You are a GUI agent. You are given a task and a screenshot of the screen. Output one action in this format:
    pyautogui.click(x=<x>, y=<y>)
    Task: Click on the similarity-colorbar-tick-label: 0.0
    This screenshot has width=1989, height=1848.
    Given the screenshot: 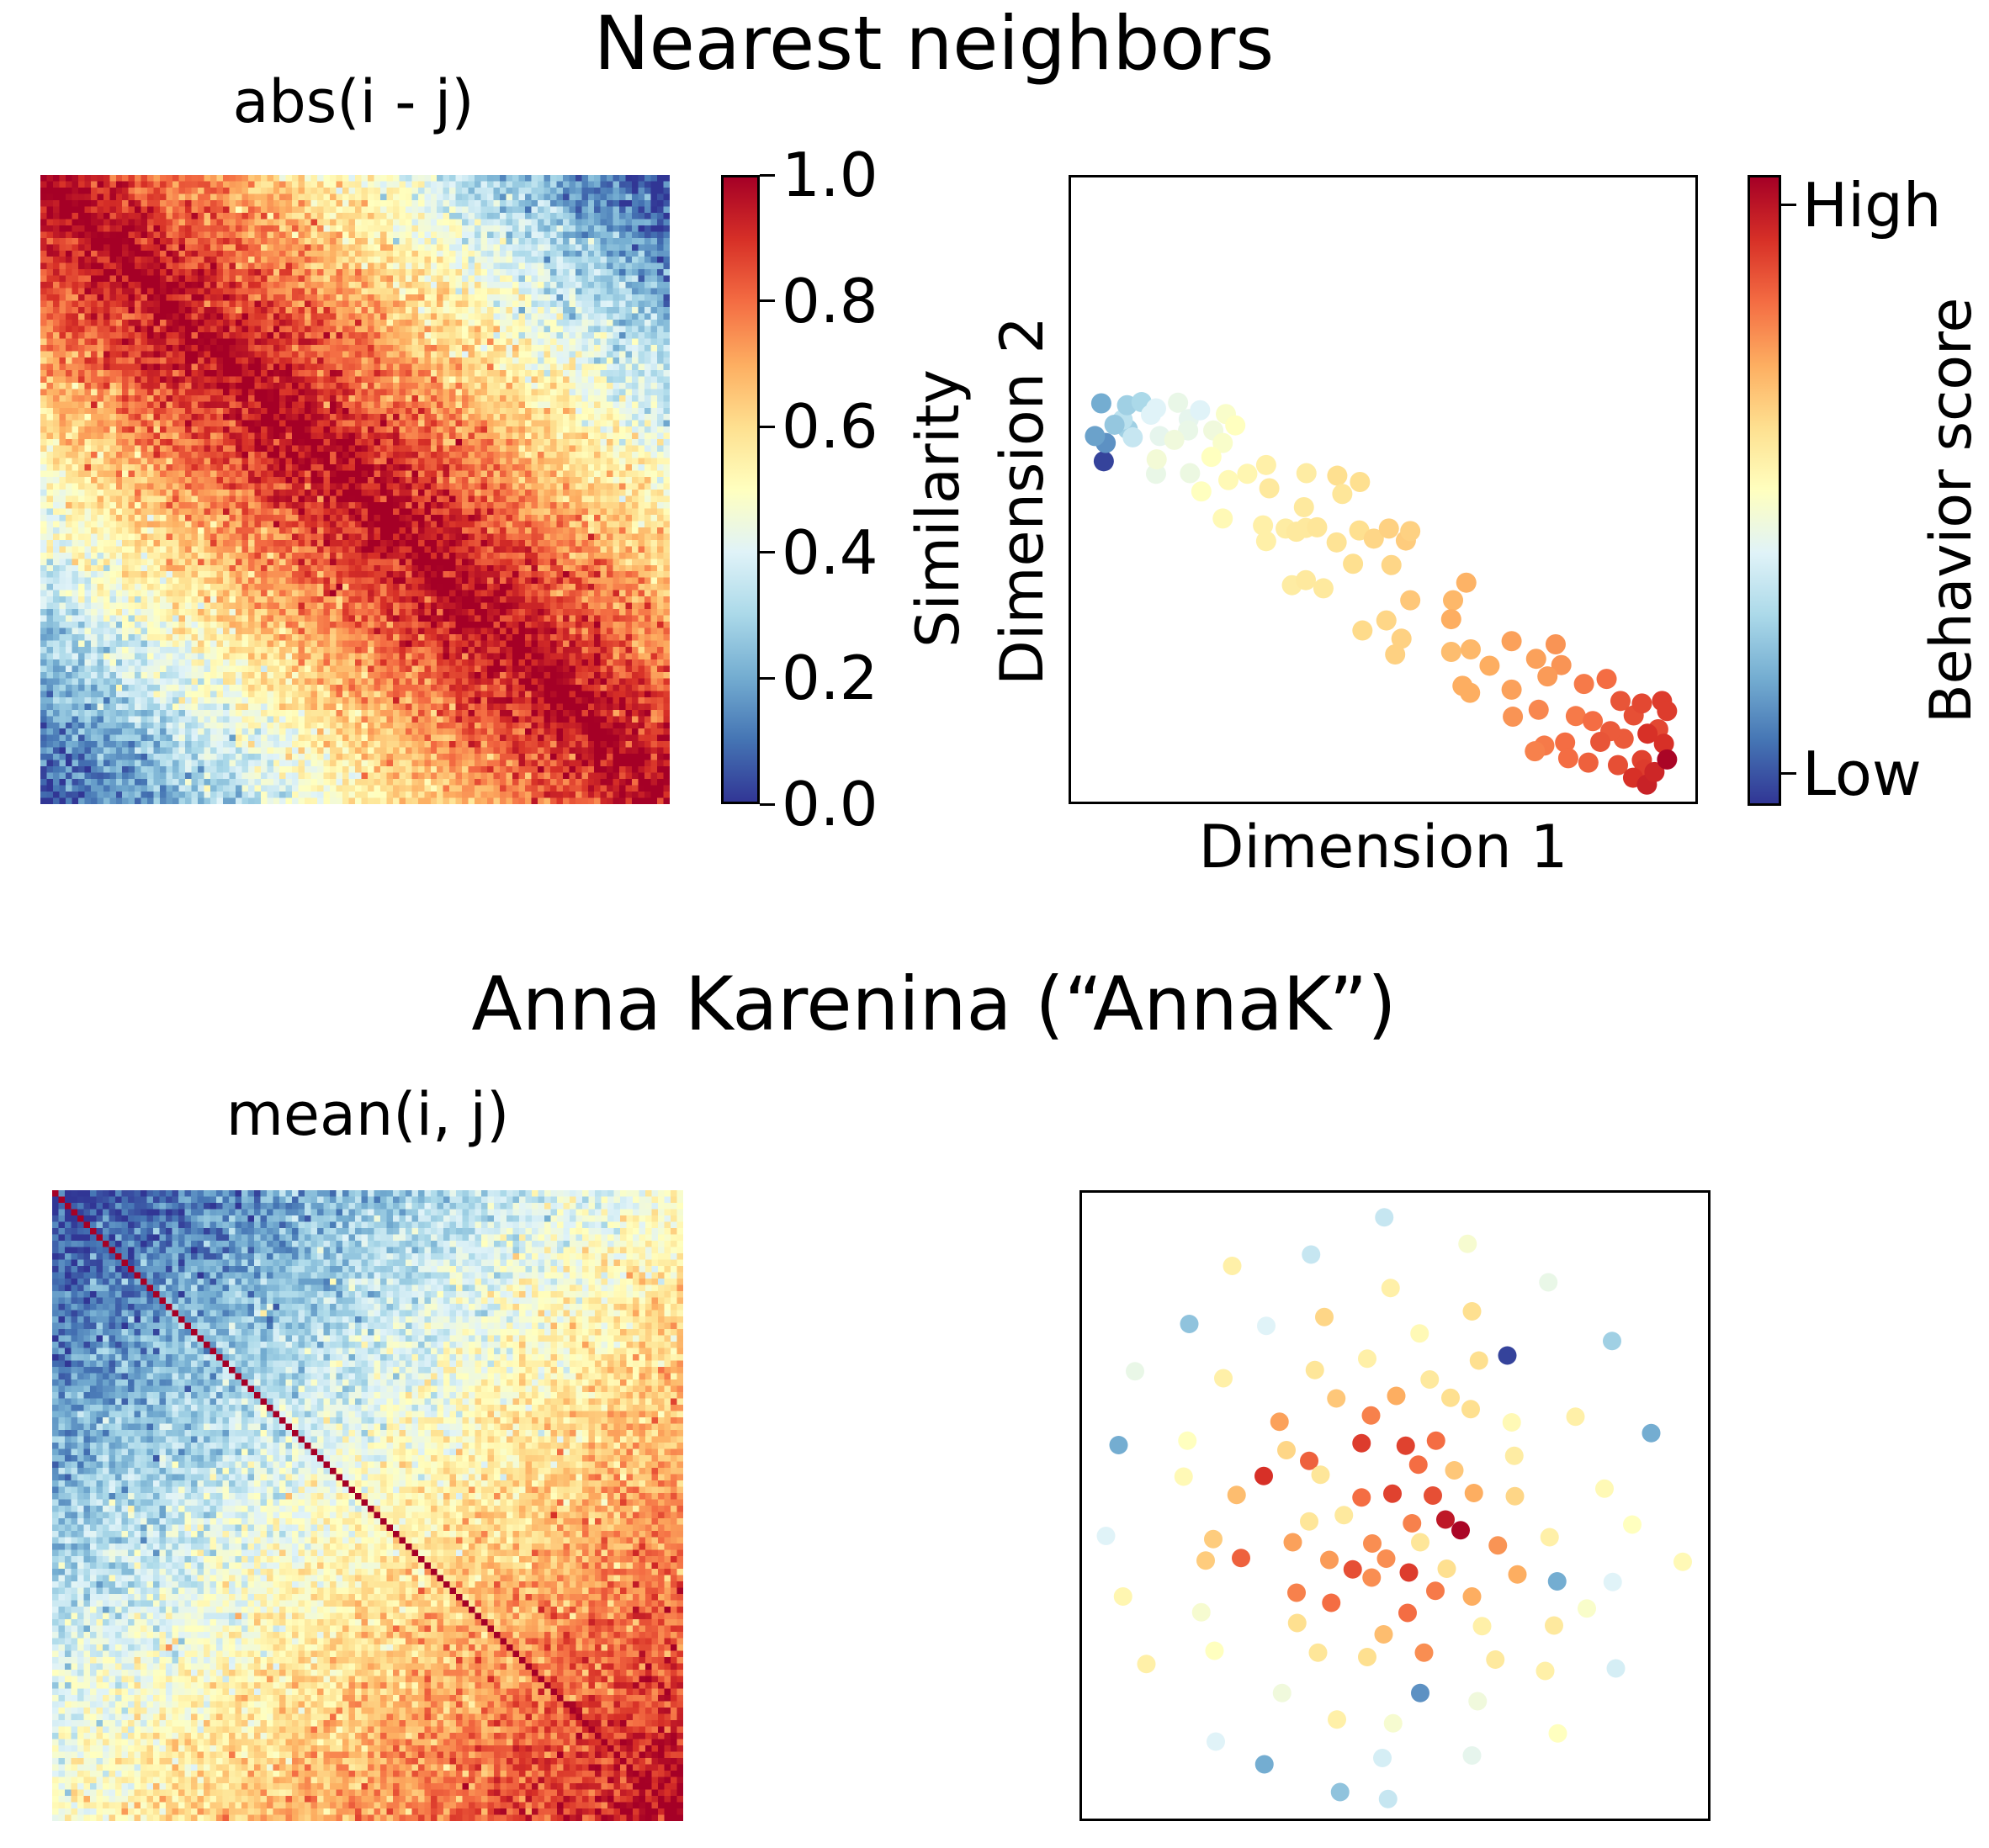 What is the action you would take?
    pyautogui.click(x=830, y=804)
    